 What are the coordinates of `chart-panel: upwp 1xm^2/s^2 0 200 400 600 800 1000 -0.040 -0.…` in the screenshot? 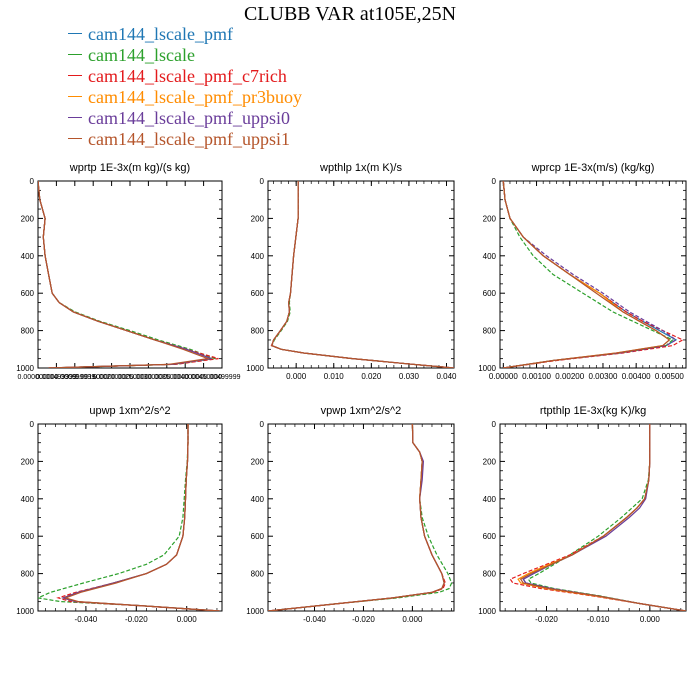 It's located at (119, 514).